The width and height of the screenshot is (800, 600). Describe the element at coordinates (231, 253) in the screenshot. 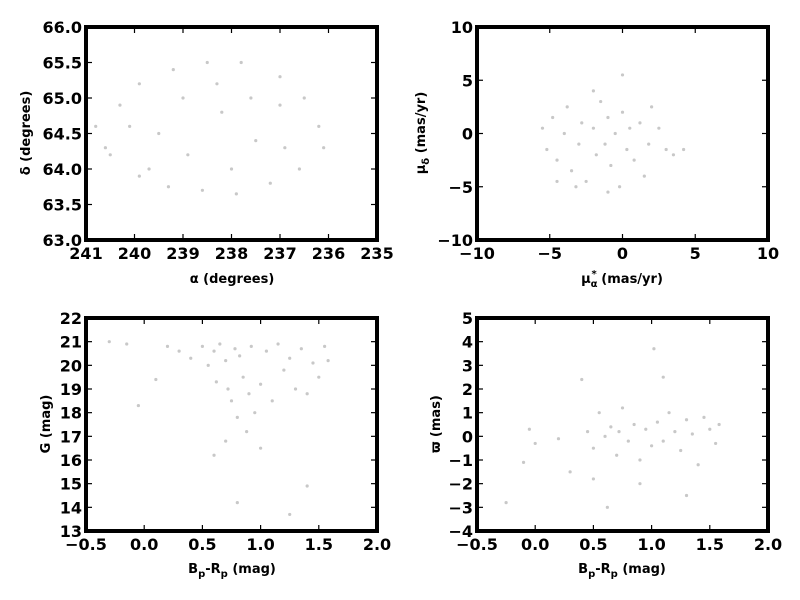

I see `x-tick-label: 238` at that location.